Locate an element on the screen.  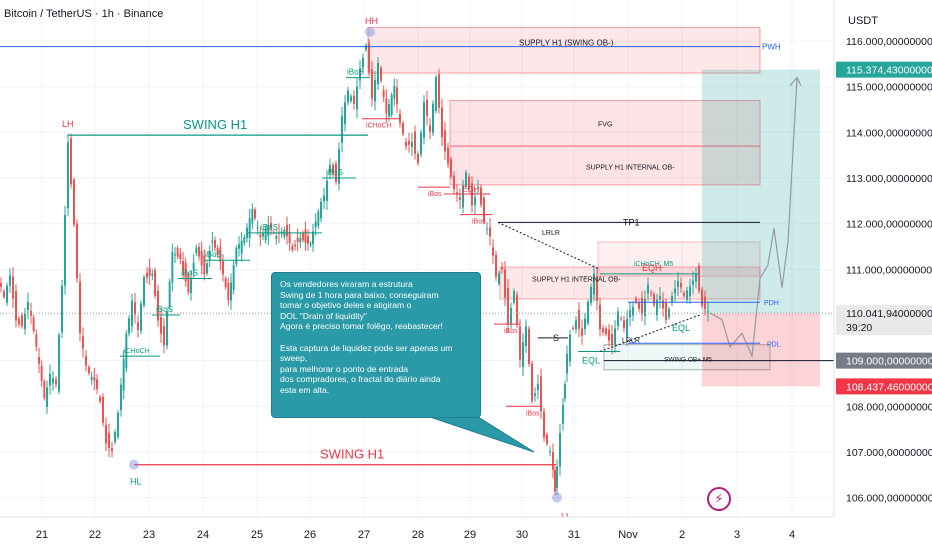
zone-swing-ob-label: SWING OB+ M5 is located at coordinates (688, 359).